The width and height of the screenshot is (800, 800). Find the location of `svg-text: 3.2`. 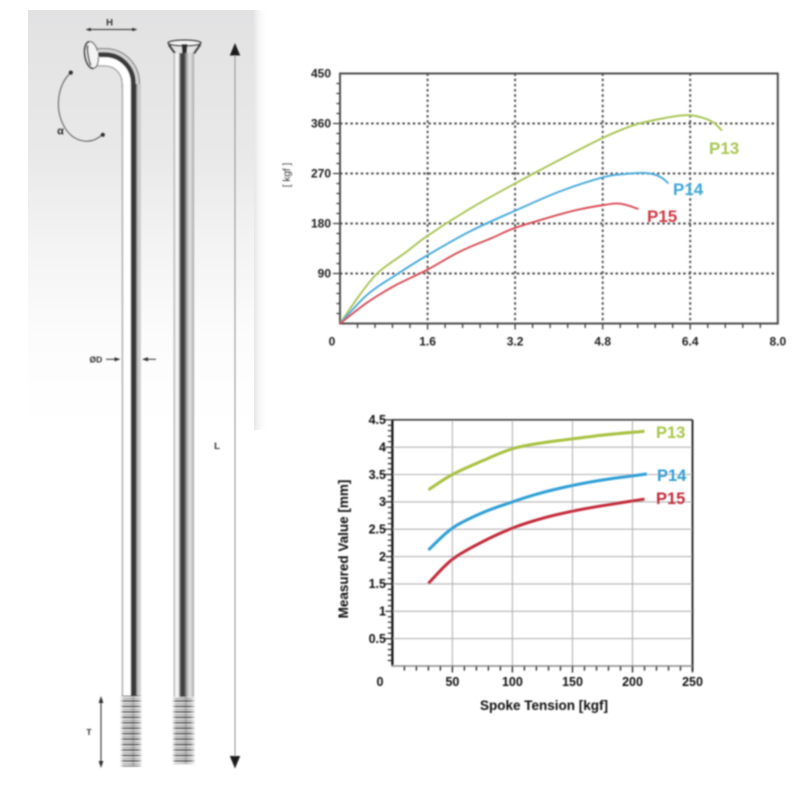

svg-text: 3.2 is located at coordinates (515, 342).